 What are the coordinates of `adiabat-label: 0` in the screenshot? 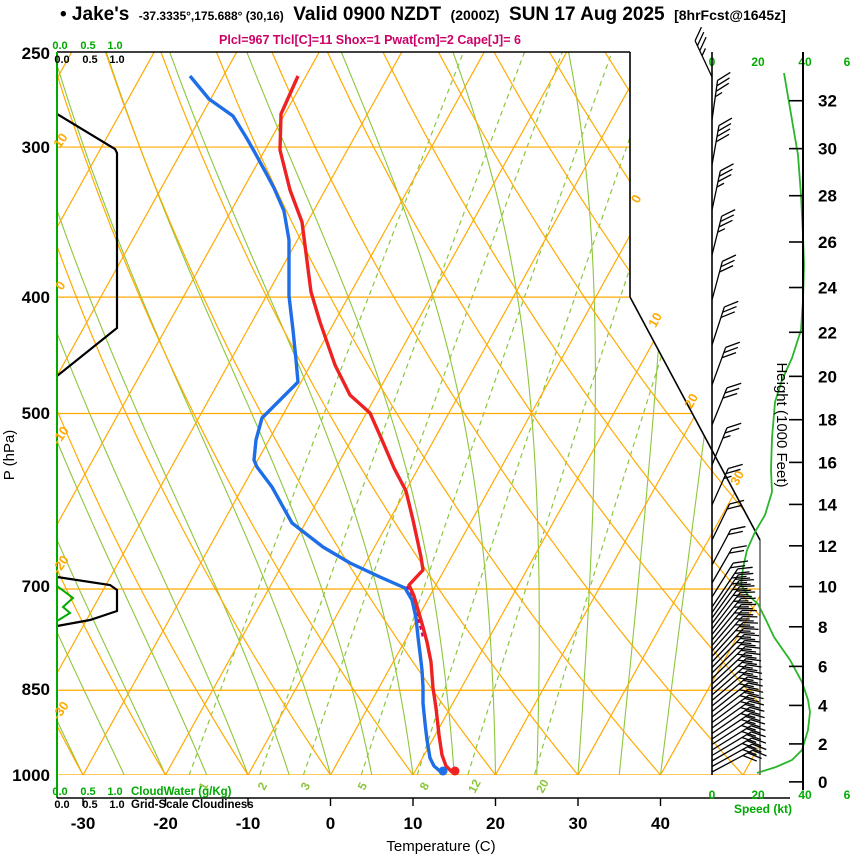 It's located at (60, 285).